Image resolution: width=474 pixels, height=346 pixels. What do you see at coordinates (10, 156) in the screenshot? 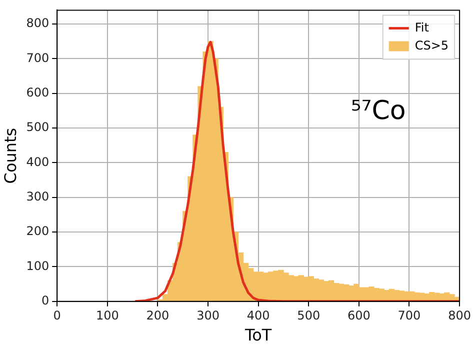
I see `y-axis-title: Counts` at bounding box center [10, 156].